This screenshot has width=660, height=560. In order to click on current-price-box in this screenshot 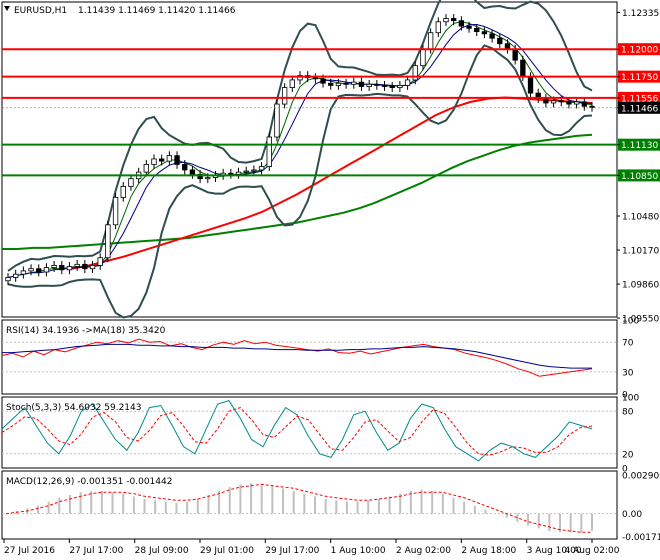, I will do `click(639, 107)`.